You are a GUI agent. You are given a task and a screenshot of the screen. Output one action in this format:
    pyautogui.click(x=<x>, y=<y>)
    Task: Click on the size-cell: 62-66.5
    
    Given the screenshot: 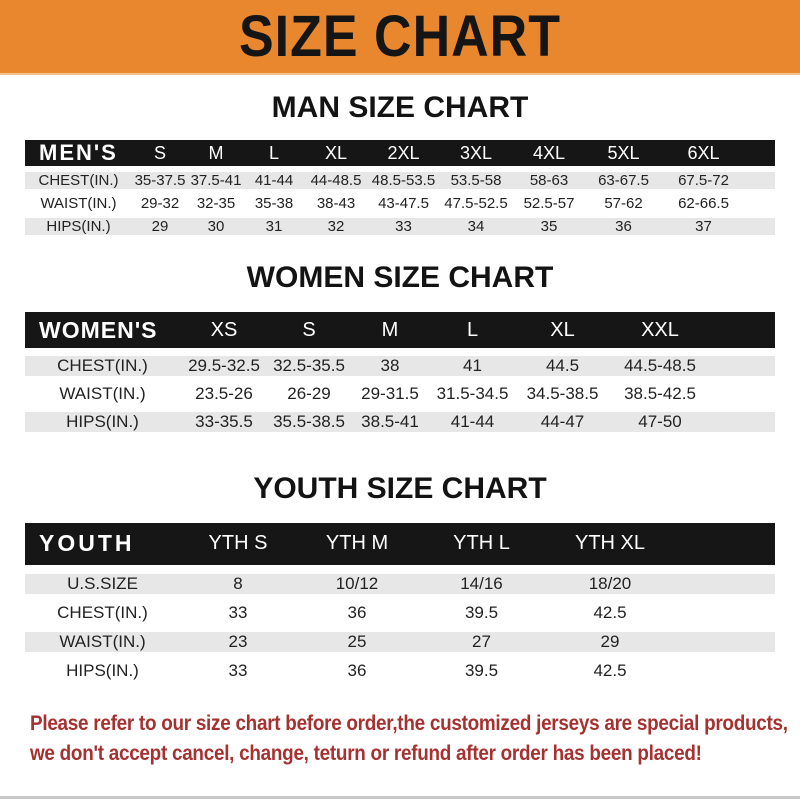 What is the action you would take?
    pyautogui.click(x=703, y=203)
    